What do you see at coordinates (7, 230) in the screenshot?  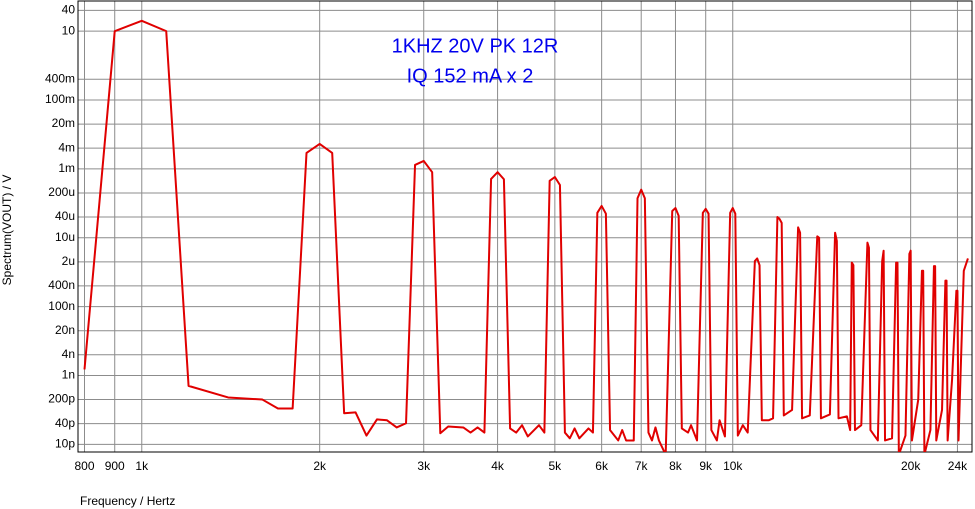 I see `y-axis-label: Spectrum(VOUT) / V` at bounding box center [7, 230].